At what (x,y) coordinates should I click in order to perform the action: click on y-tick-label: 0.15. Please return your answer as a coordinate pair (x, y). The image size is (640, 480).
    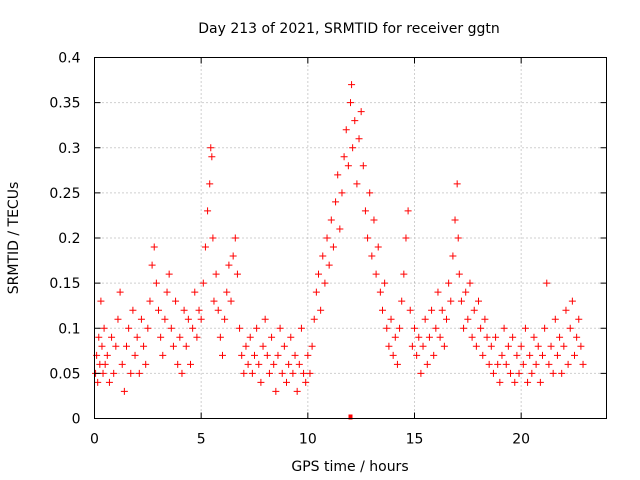
    Looking at the image, I should click on (64, 284).